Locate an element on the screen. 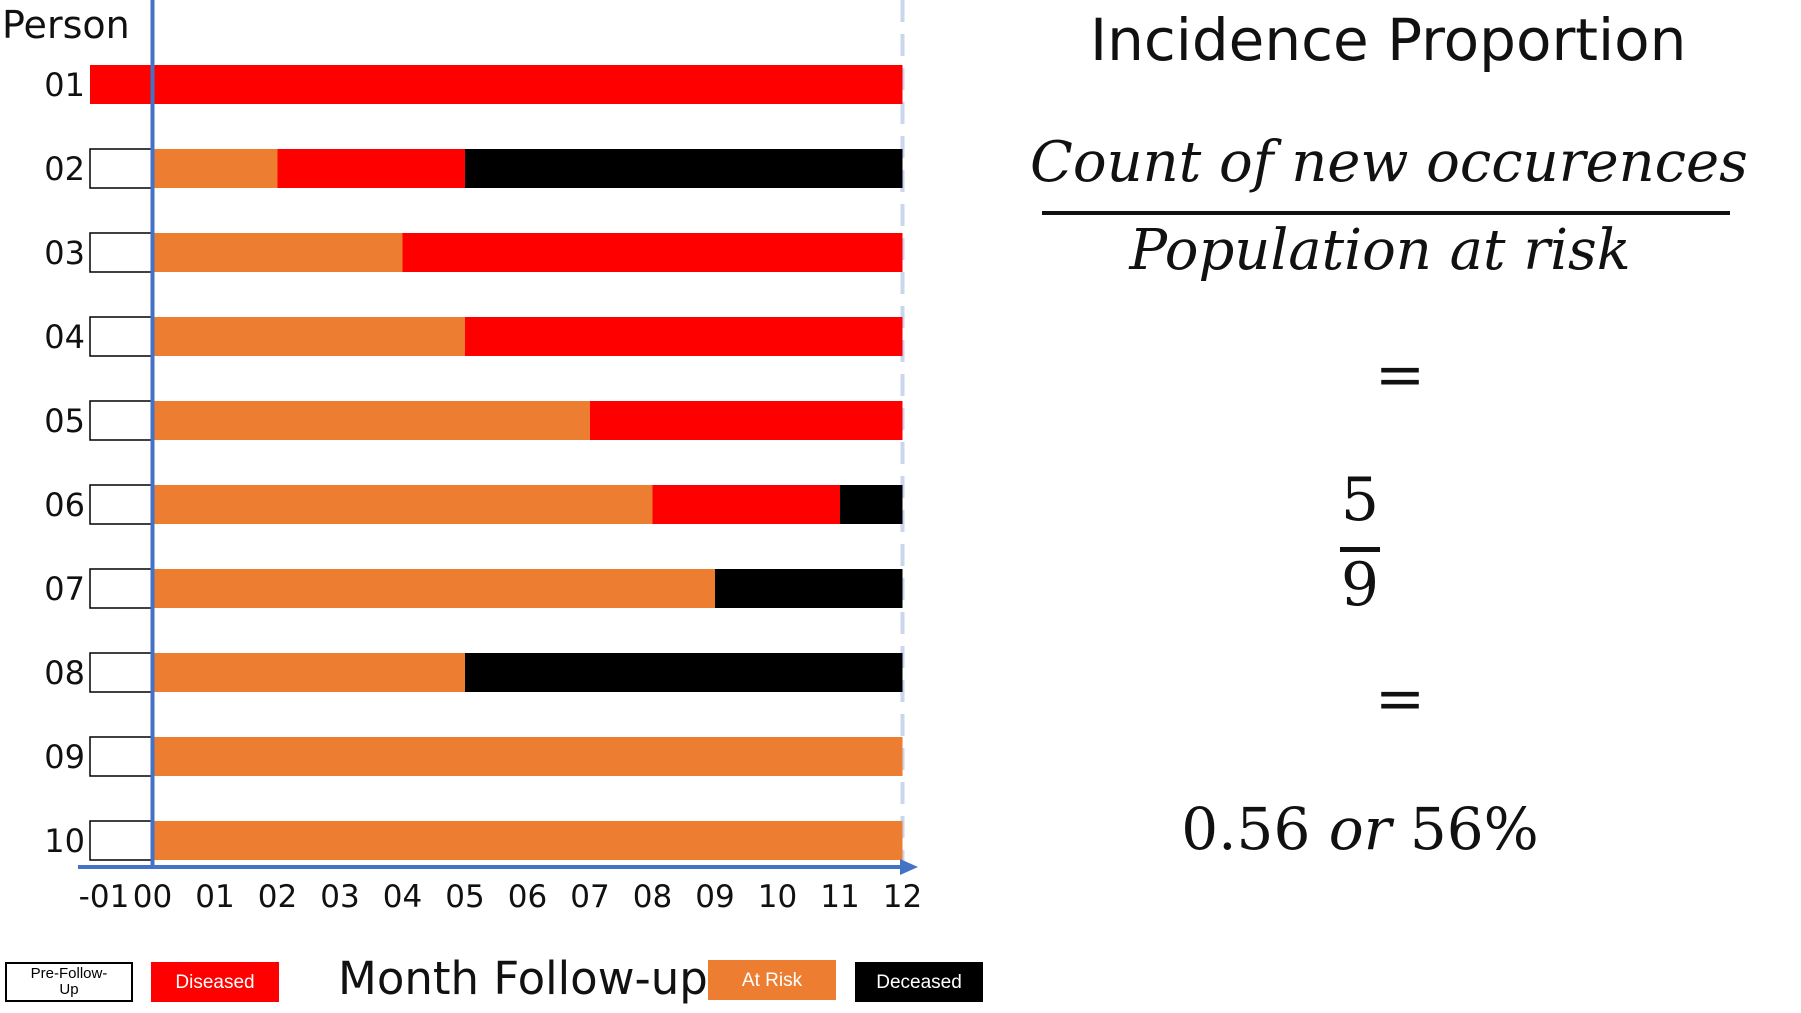 Image resolution: width=1801 pixels, height=1013 pixels. bar-segment-06-pre-follow-up is located at coordinates (121, 504).